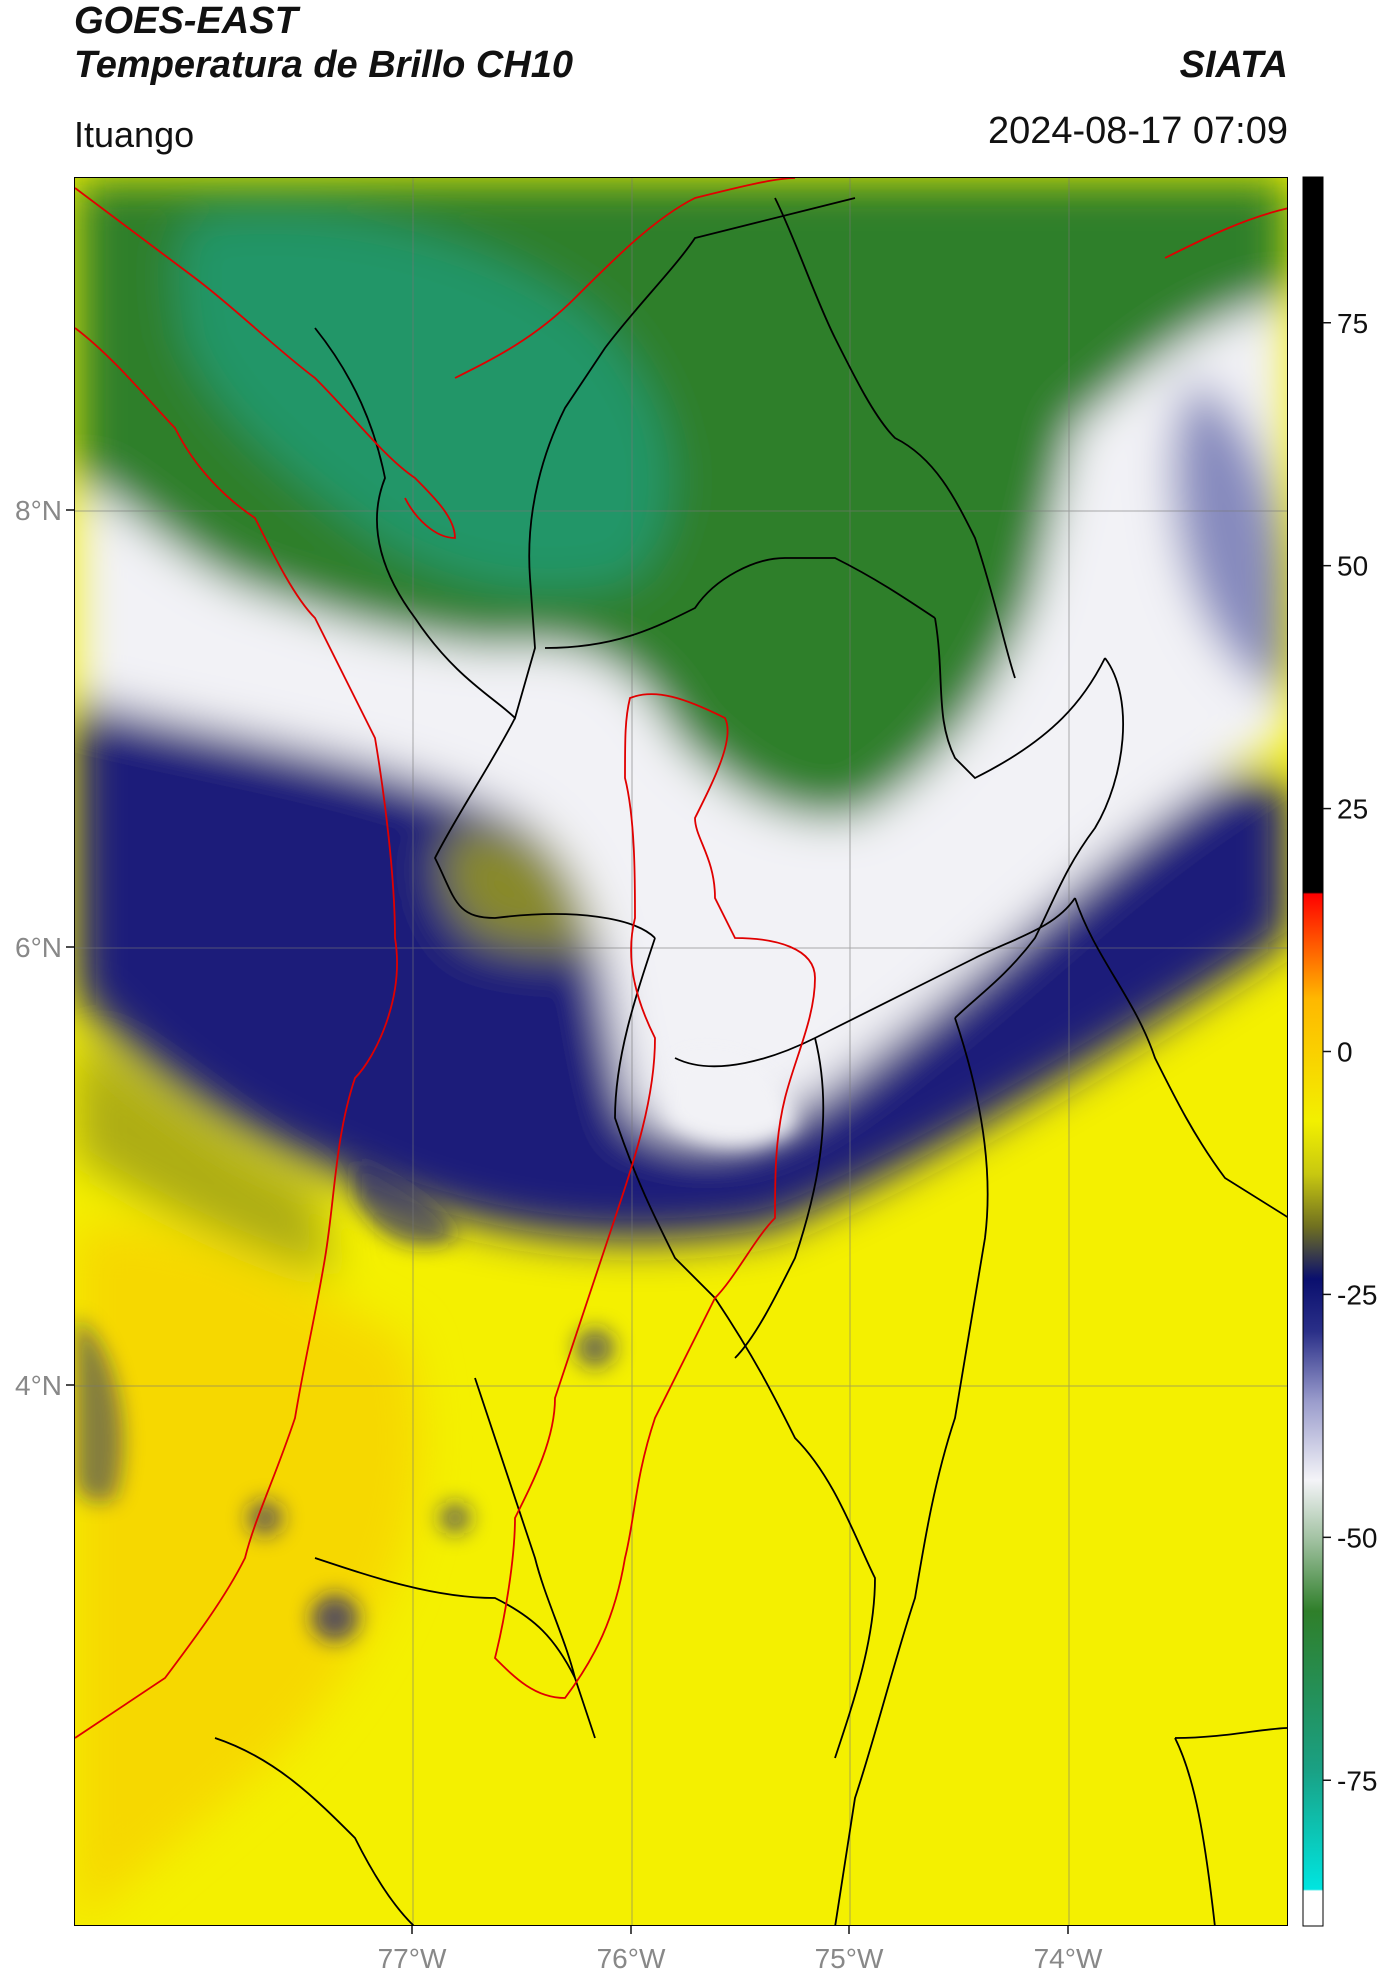 This screenshot has width=1384, height=1981. Describe the element at coordinates (412, 1958) in the screenshot. I see `lon-label-77: 77°W` at that location.